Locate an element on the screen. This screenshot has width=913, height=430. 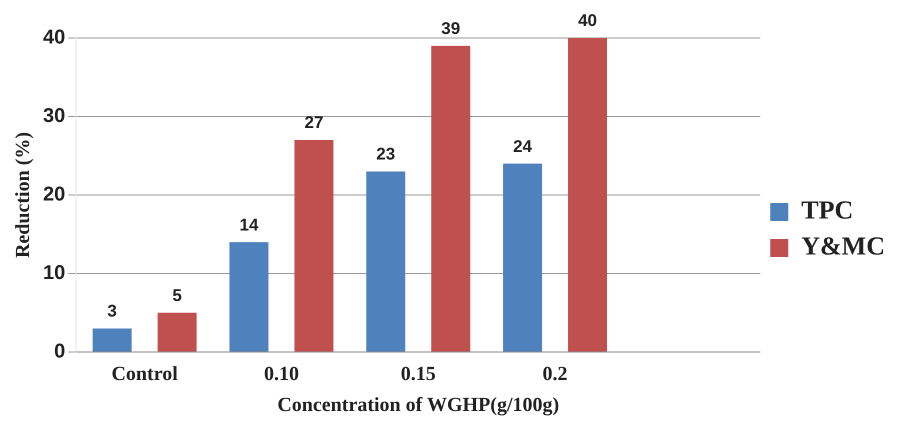
data-label: 27 is located at coordinates (314, 122).